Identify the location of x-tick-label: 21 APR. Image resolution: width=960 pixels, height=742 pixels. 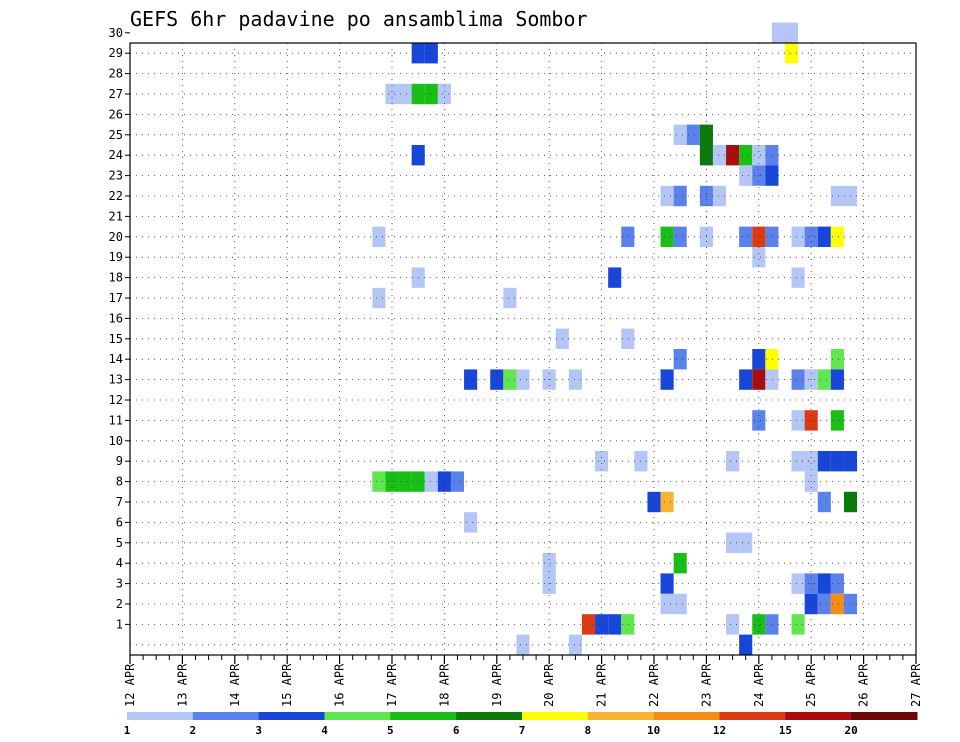
(602, 685).